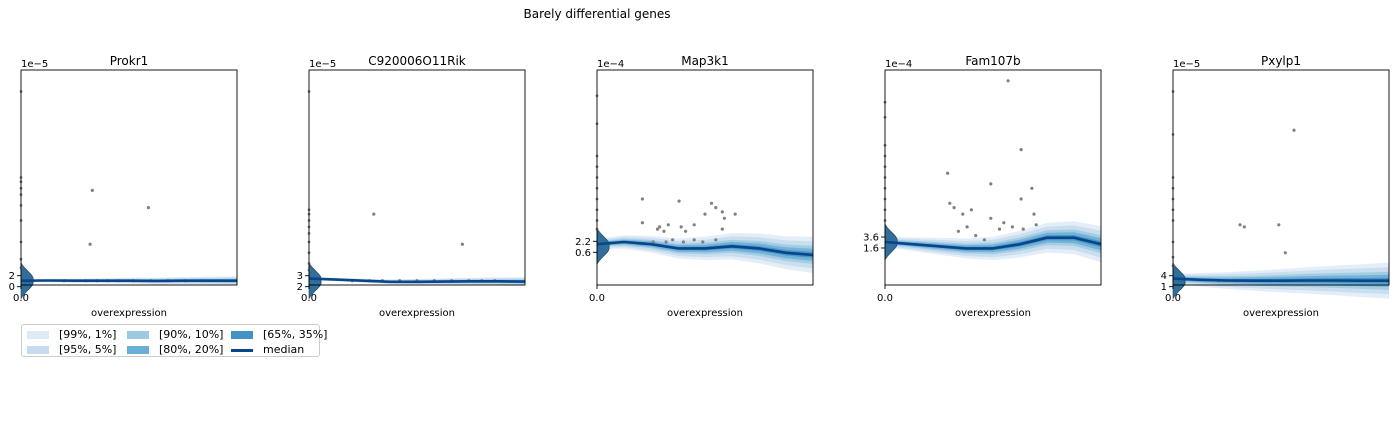  What do you see at coordinates (123, 186) in the screenshot?
I see `chart-panel-1: Prokr1 1e−5 0.0 20 overexpression` at bounding box center [123, 186].